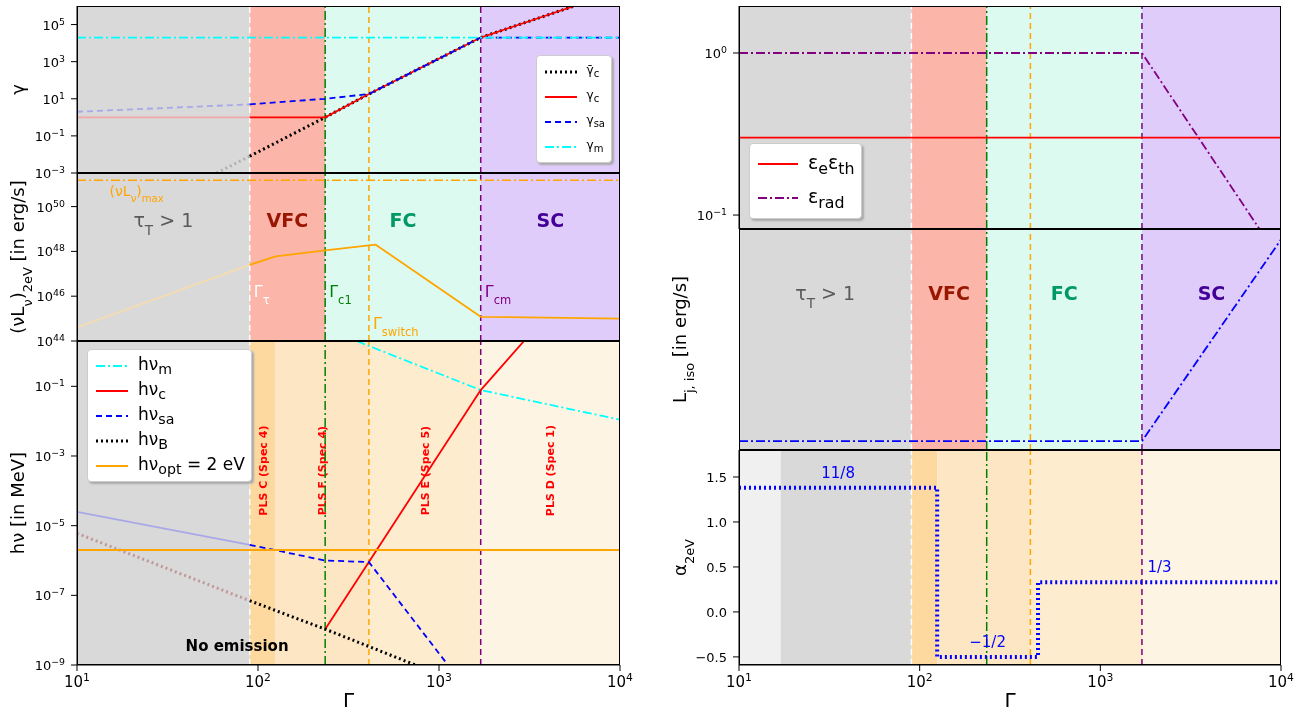  Describe the element at coordinates (711, 657) in the screenshot. I see `y-tick-label: −0.5` at that location.